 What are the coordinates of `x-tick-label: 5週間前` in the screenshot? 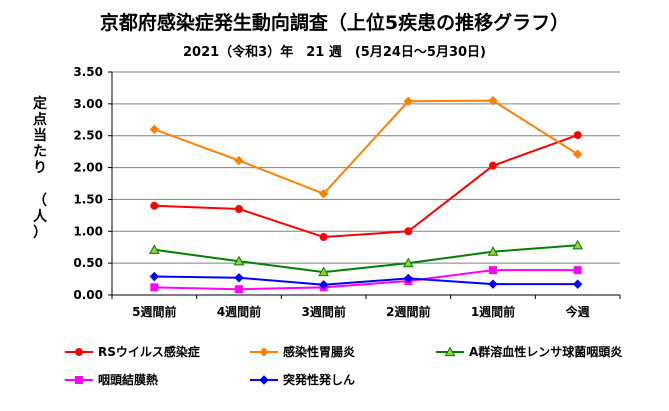 It's located at (154, 311).